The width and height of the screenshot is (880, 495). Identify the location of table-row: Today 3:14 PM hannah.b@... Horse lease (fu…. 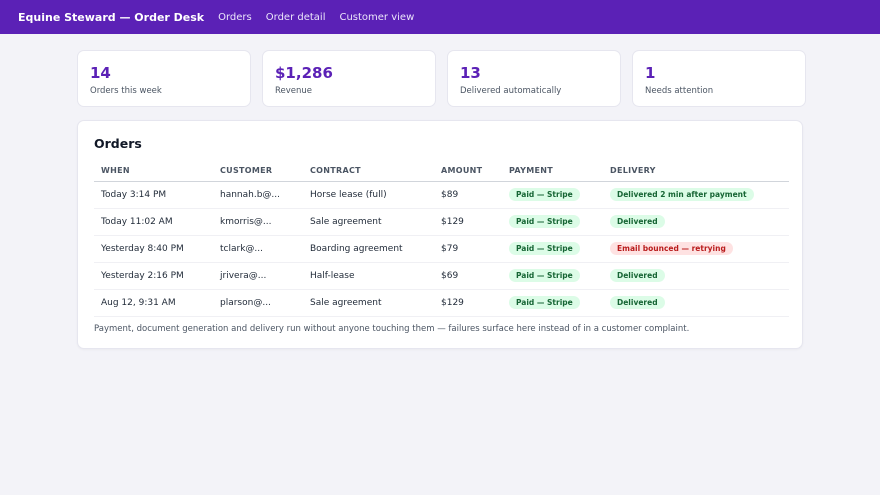
(441, 195).